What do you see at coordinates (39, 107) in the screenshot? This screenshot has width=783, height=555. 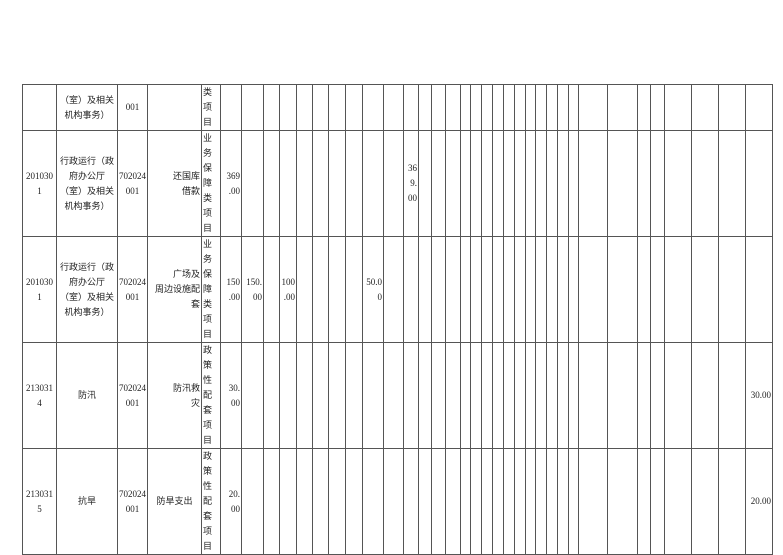 I see `function-code-cell` at bounding box center [39, 107].